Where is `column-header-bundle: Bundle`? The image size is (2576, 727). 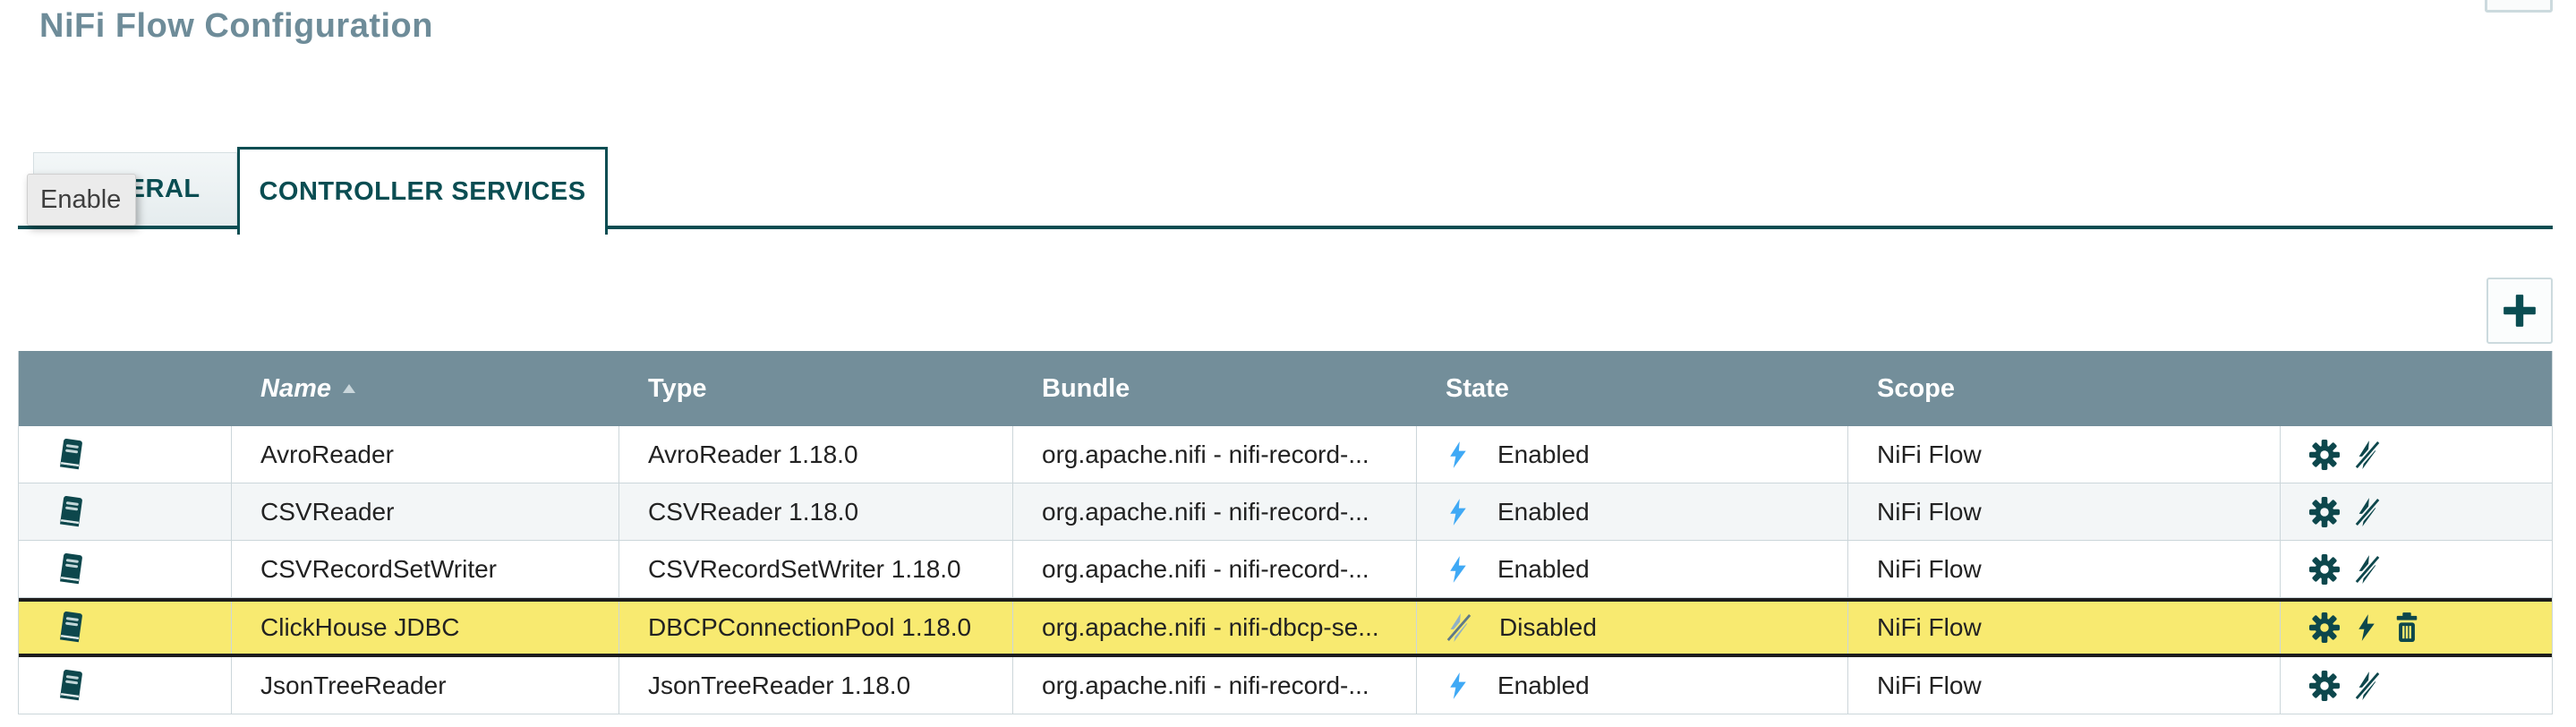
column-header-bundle: Bundle is located at coordinates (1086, 388).